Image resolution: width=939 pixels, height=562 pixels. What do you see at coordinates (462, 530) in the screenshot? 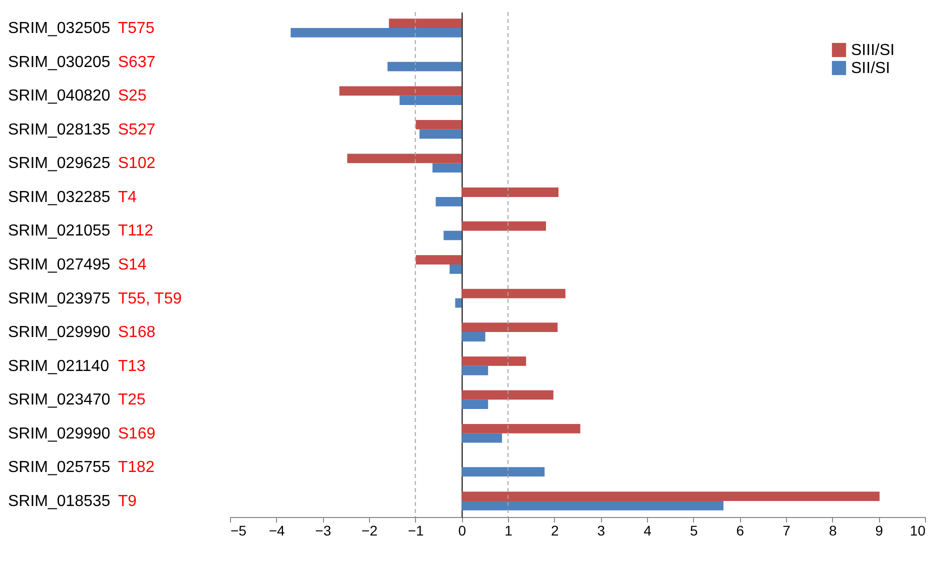
I see `x-tick-label: 0` at bounding box center [462, 530].